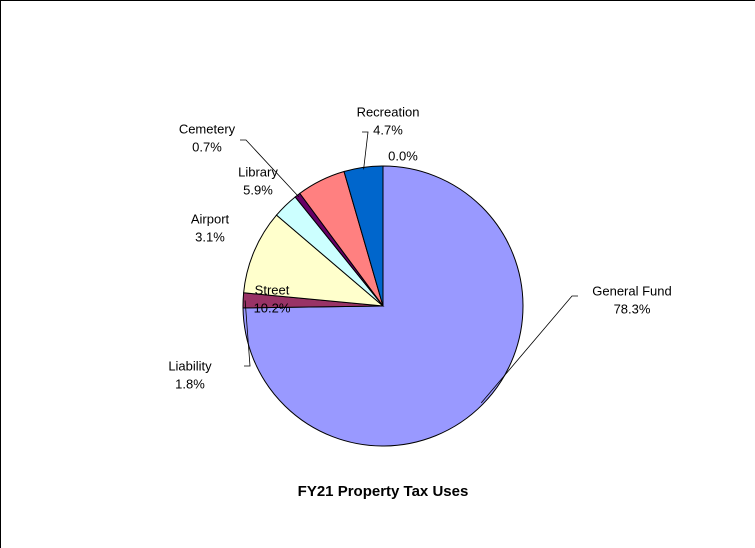 The image size is (755, 548). Describe the element at coordinates (632, 290) in the screenshot. I see `slice-label: General Fund` at that location.